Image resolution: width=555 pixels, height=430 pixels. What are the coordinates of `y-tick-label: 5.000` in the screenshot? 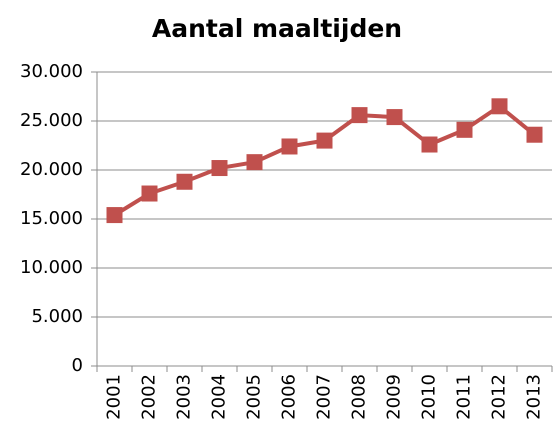 It's located at (57, 316).